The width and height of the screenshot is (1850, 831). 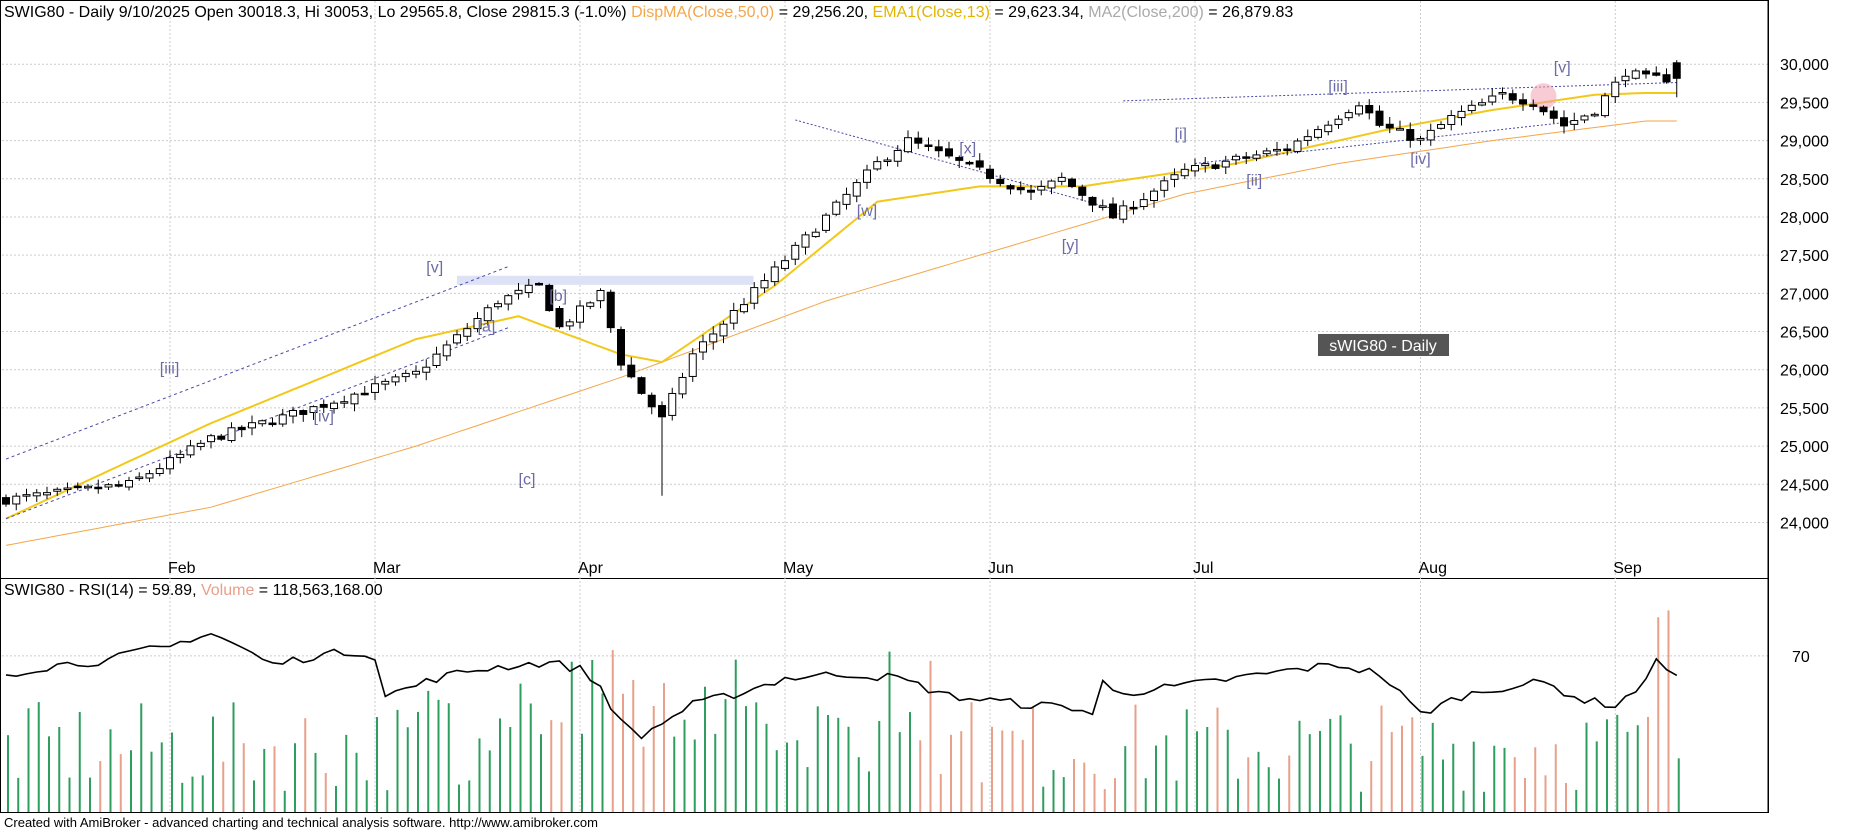 What do you see at coordinates (605, 280) in the screenshot?
I see `resistance-zone` at bounding box center [605, 280].